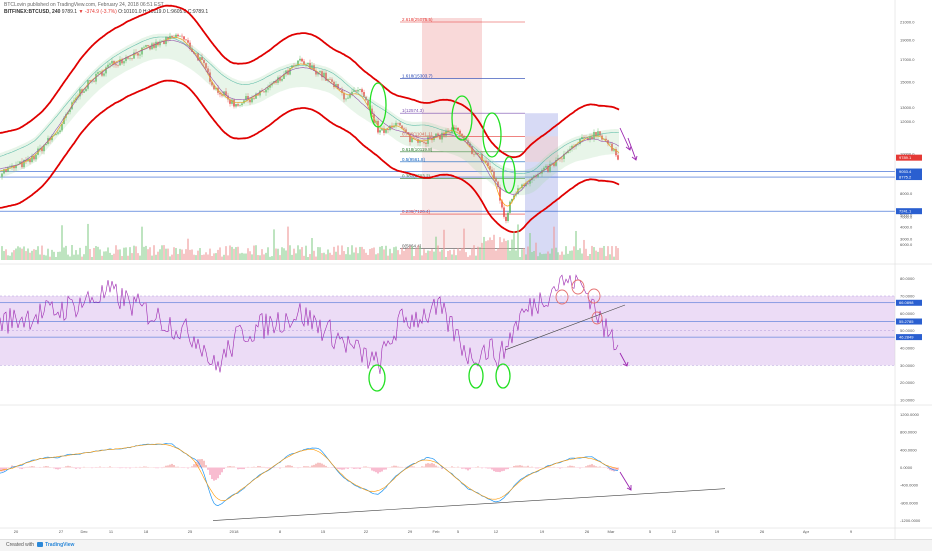 This screenshot has height=551, width=932. Describe the element at coordinates (414, 159) in the screenshot. I see `fib-level-label: 0.5(9561.8)` at that location.